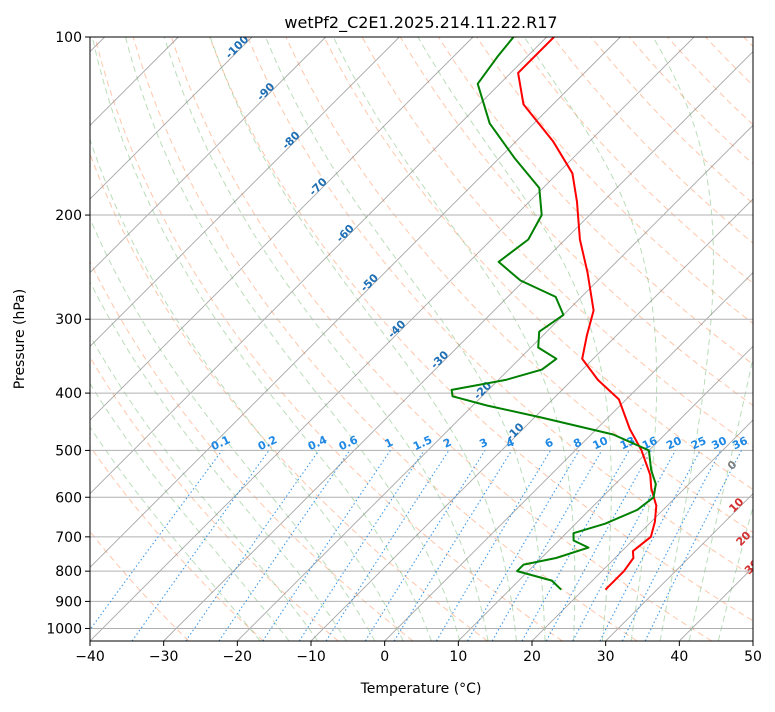 Image resolution: width=775 pixels, height=712 pixels. Describe the element at coordinates (68, 394) in the screenshot. I see `y-tick-label: 400` at that location.